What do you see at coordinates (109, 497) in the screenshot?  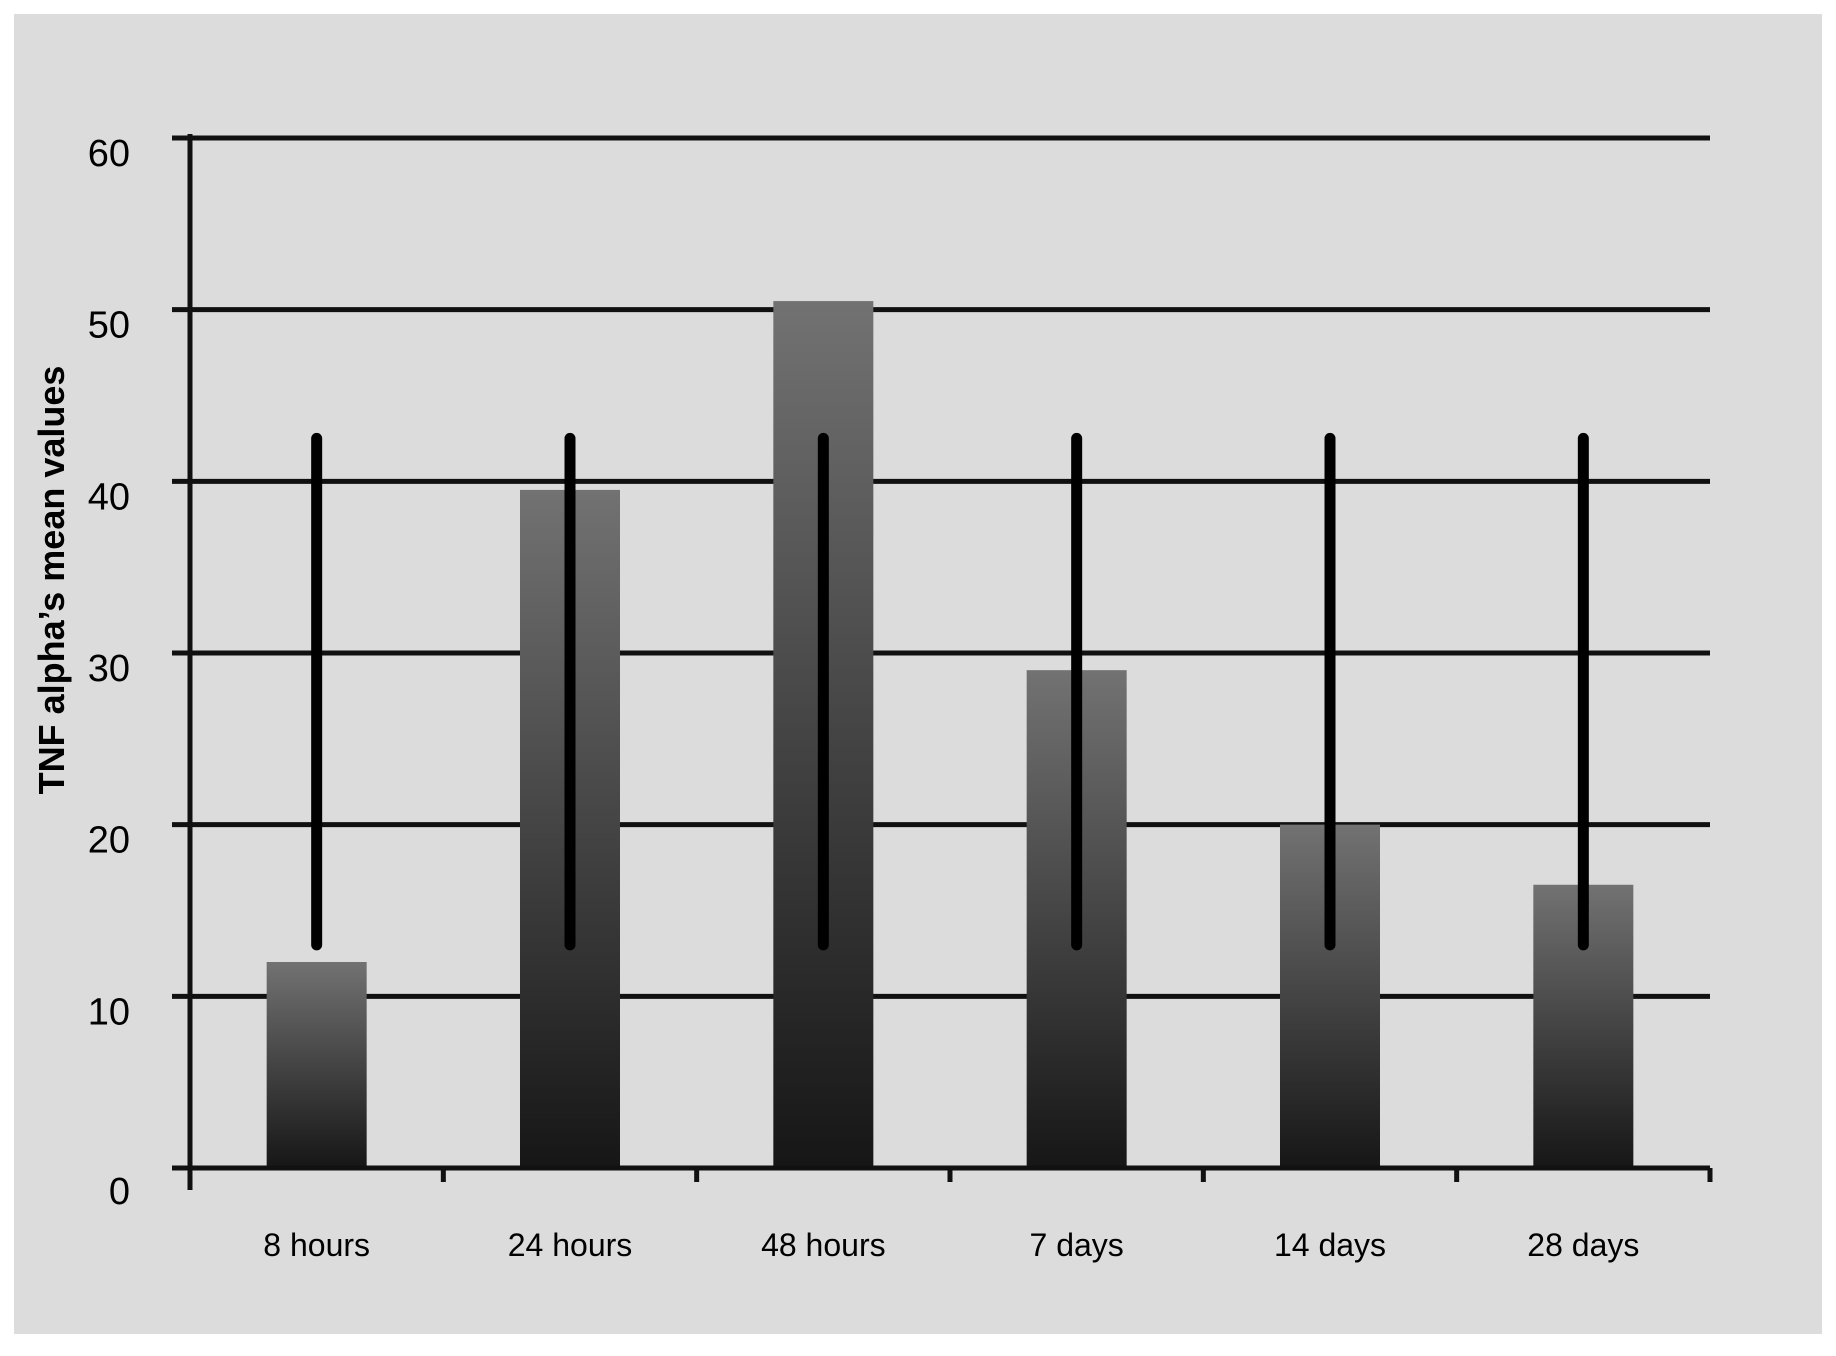 I see `y-tick-label: 40` at bounding box center [109, 497].